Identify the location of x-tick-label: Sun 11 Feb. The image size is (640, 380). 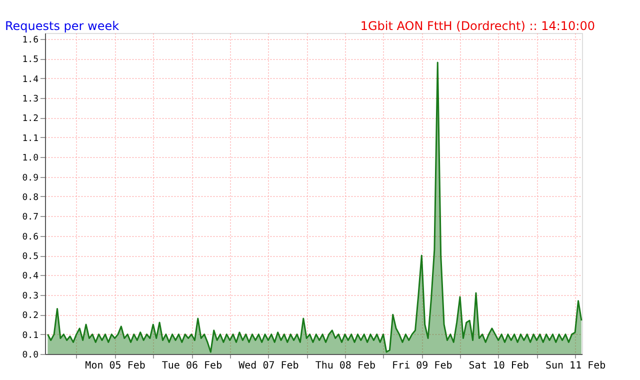
(575, 366).